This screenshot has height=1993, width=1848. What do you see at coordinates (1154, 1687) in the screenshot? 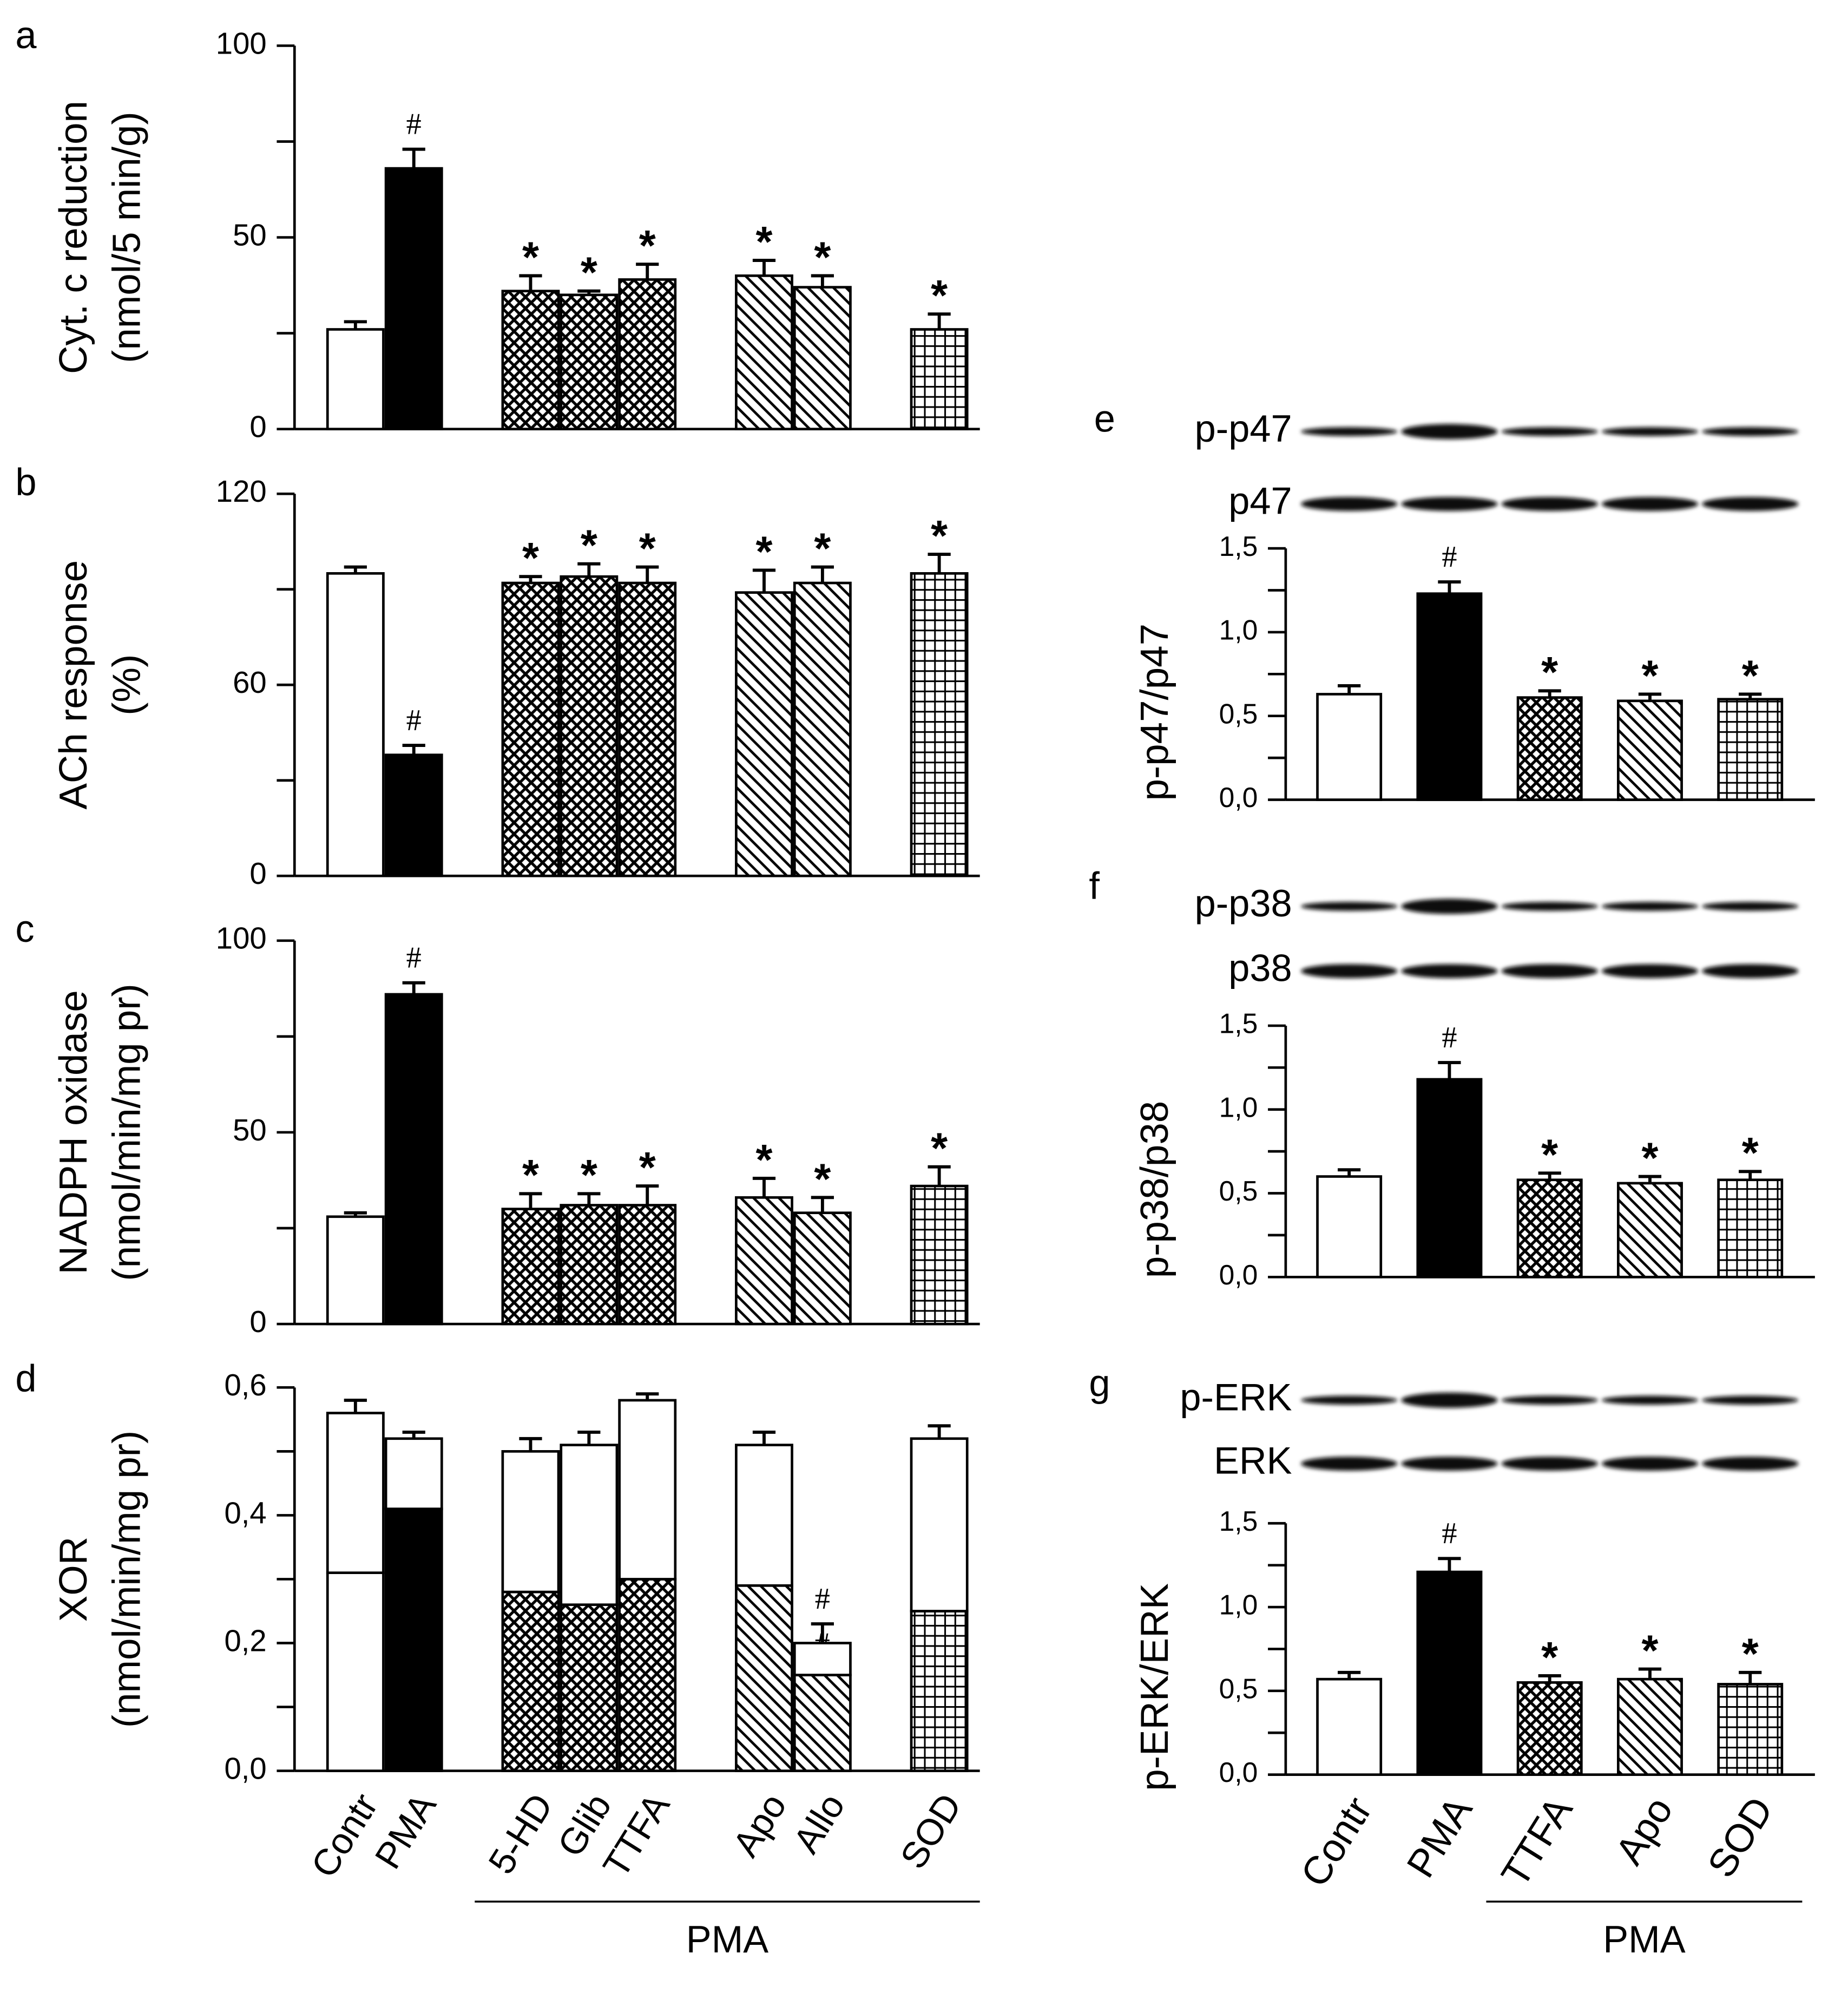
I see `y-axis-label: p-ERK/ERK` at bounding box center [1154, 1687].